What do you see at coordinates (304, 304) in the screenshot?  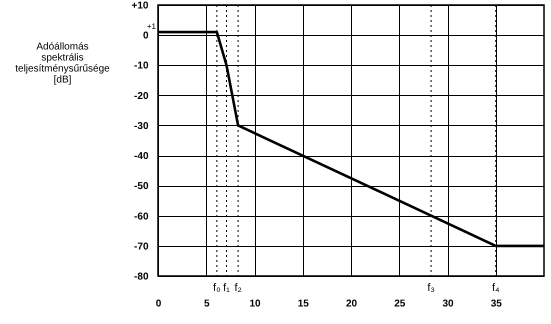 I see `x-tick-label: 15` at bounding box center [304, 304].